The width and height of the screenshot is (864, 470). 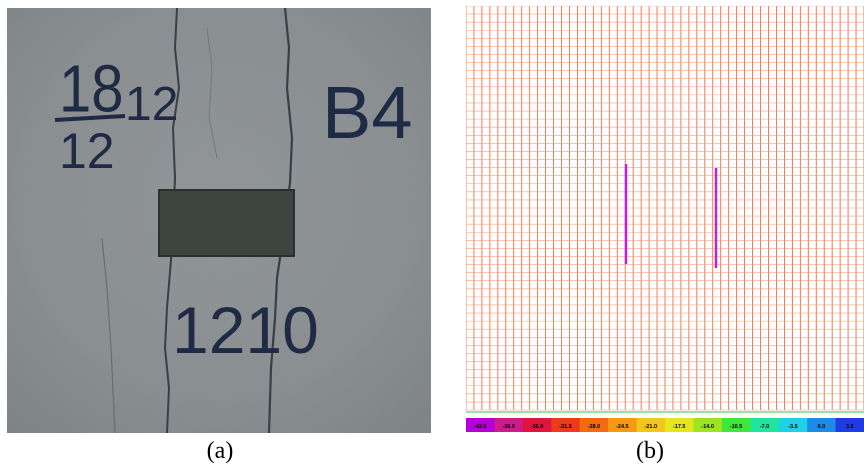 I want to click on fraction-bar, so click(x=90, y=118).